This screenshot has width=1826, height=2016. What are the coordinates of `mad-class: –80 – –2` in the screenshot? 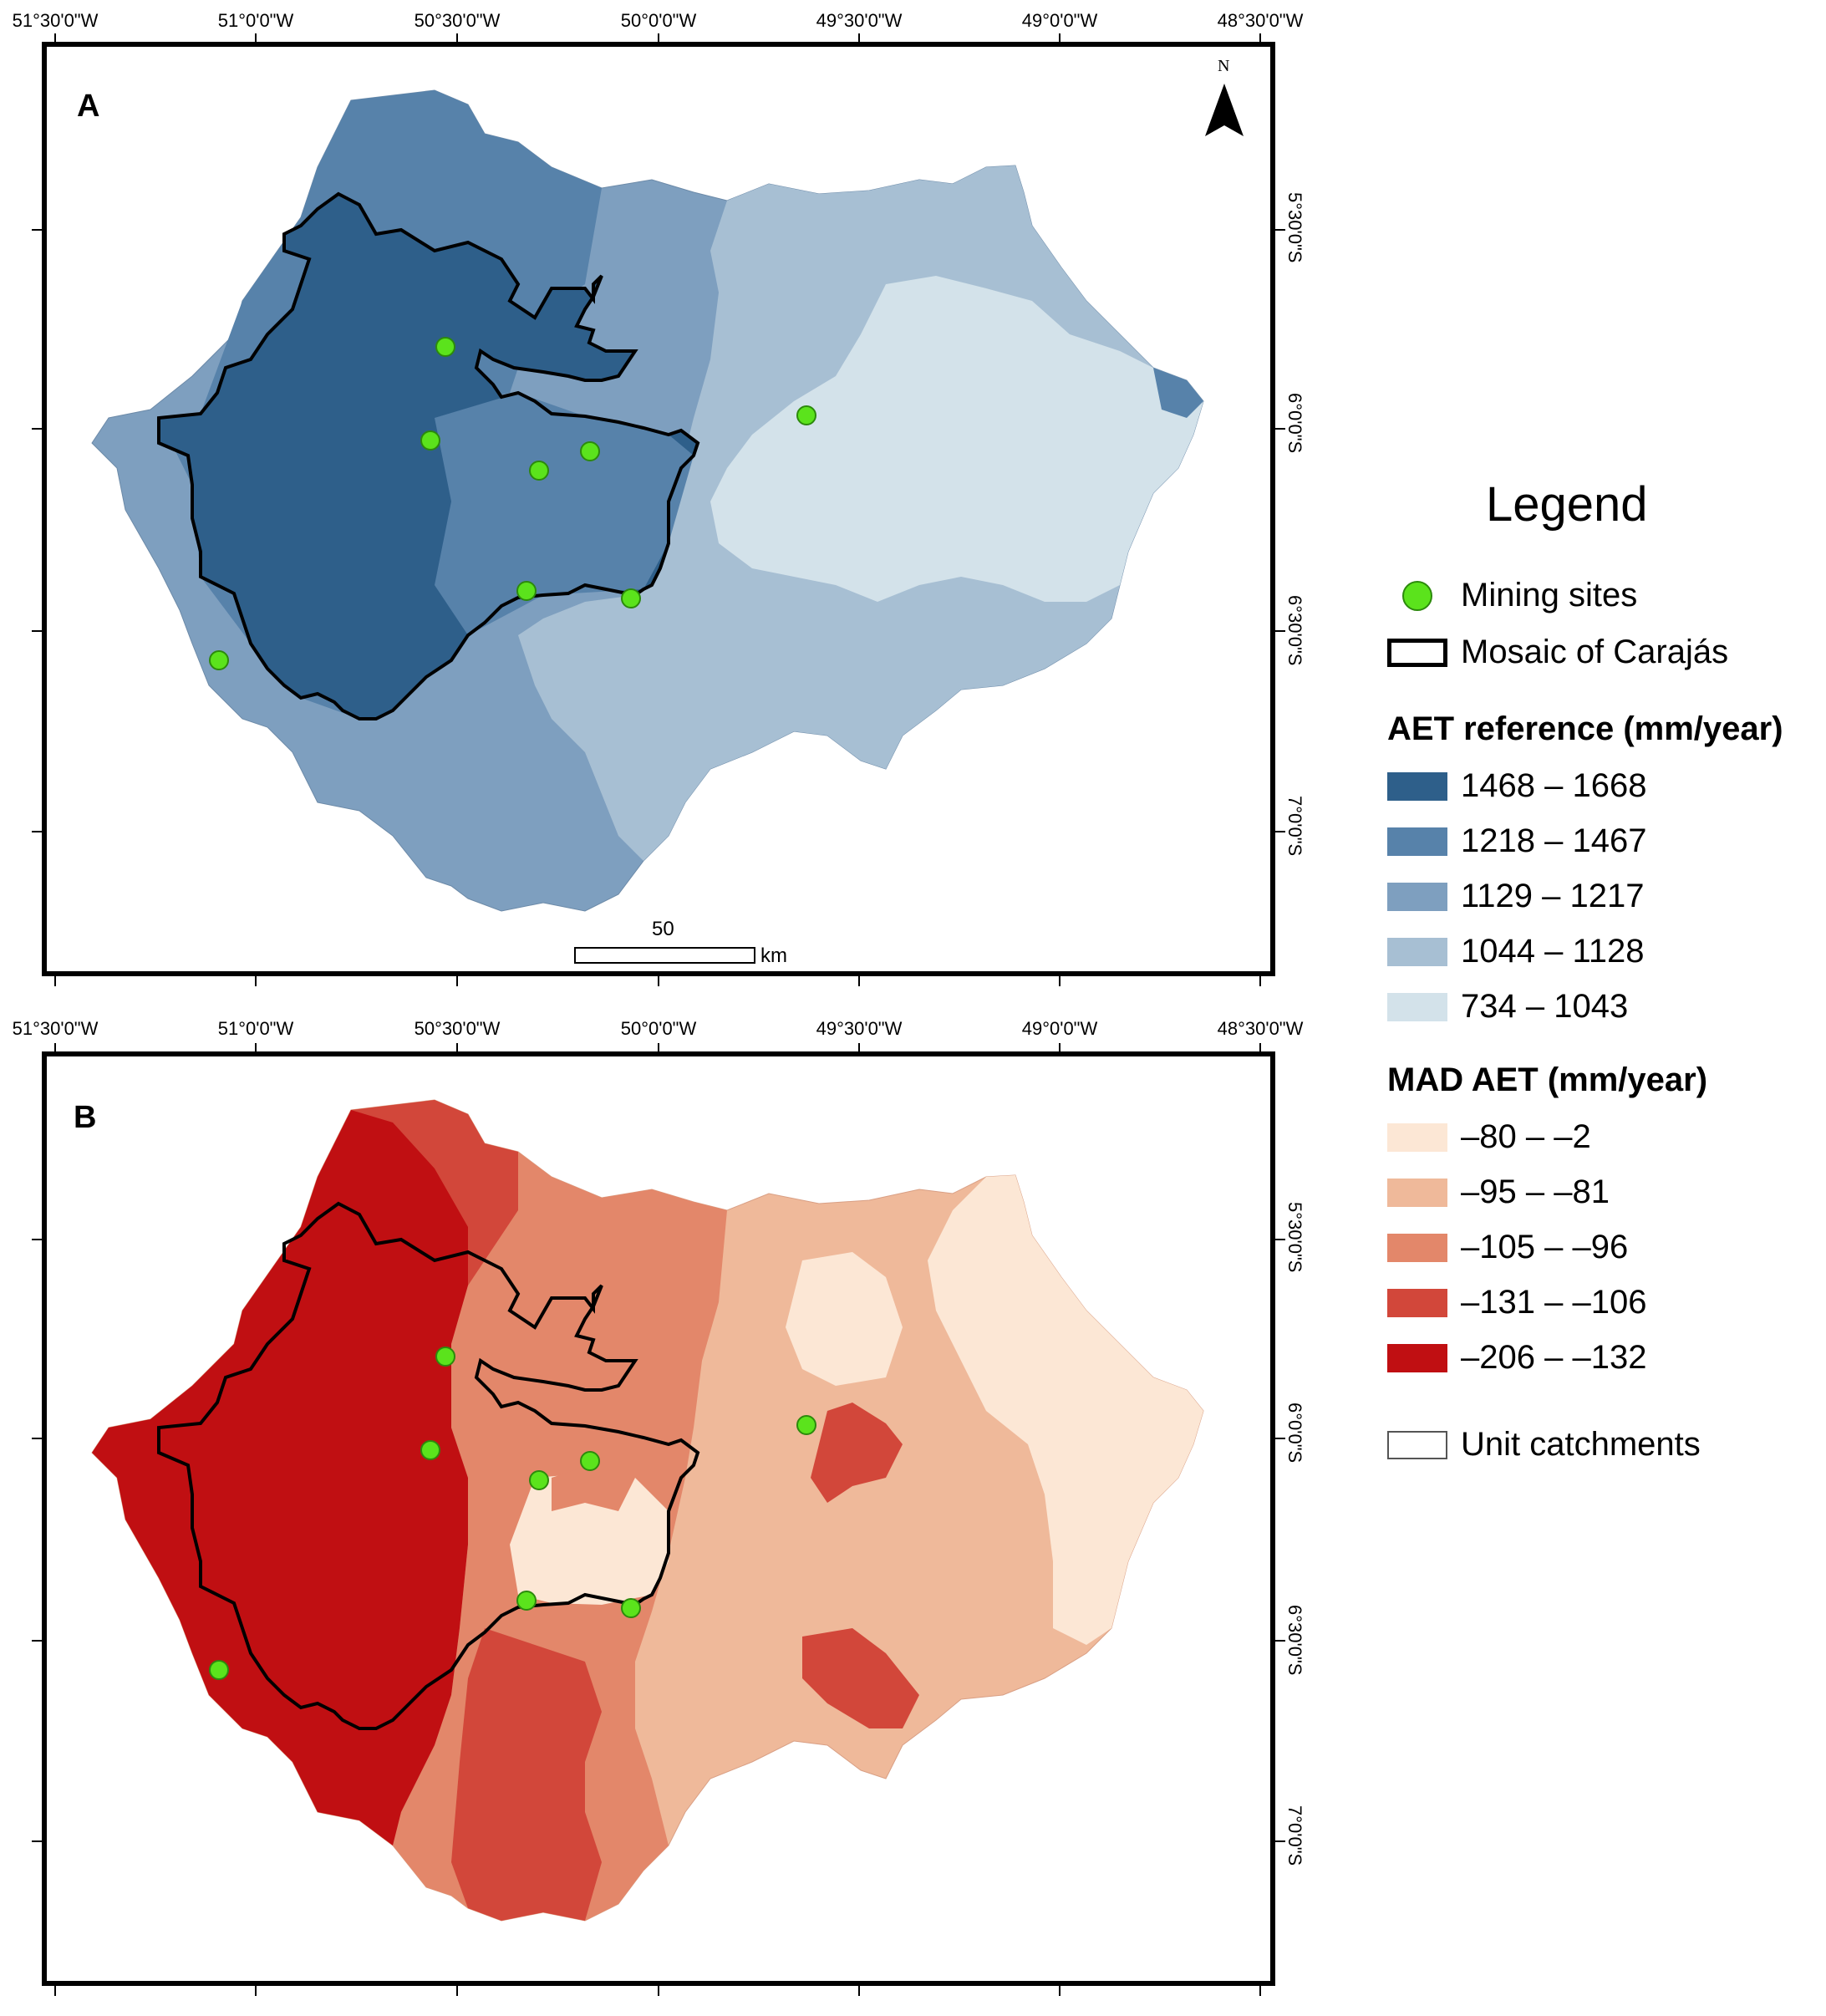 It's located at (1489, 1137).